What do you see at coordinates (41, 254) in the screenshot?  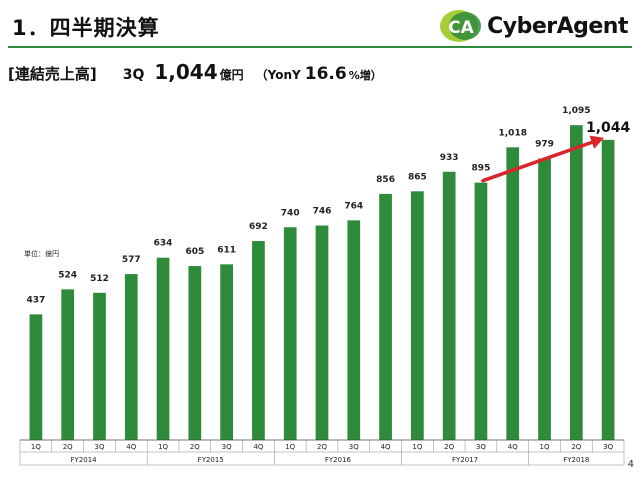 I see `unit-label: 単位：億円` at bounding box center [41, 254].